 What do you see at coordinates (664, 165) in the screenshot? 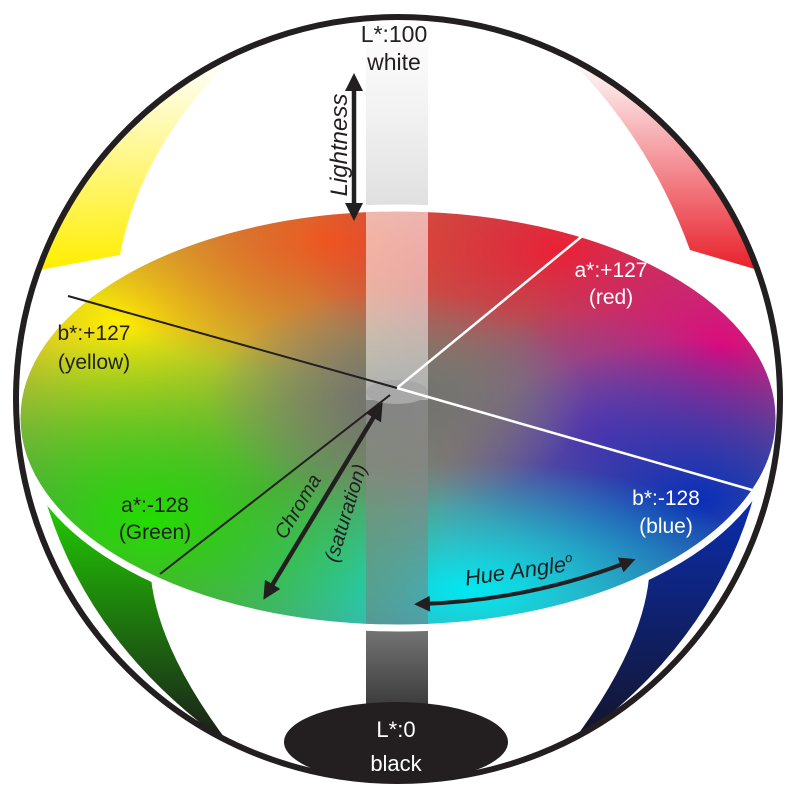
I see `red-band` at bounding box center [664, 165].